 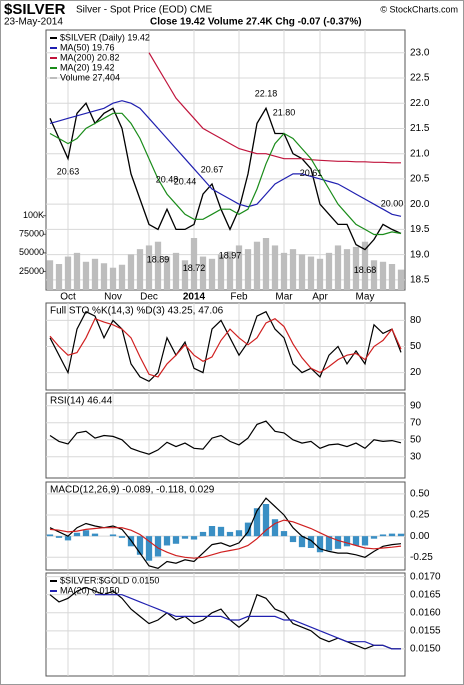 I want to click on panel-frame, so click(x=225, y=526).